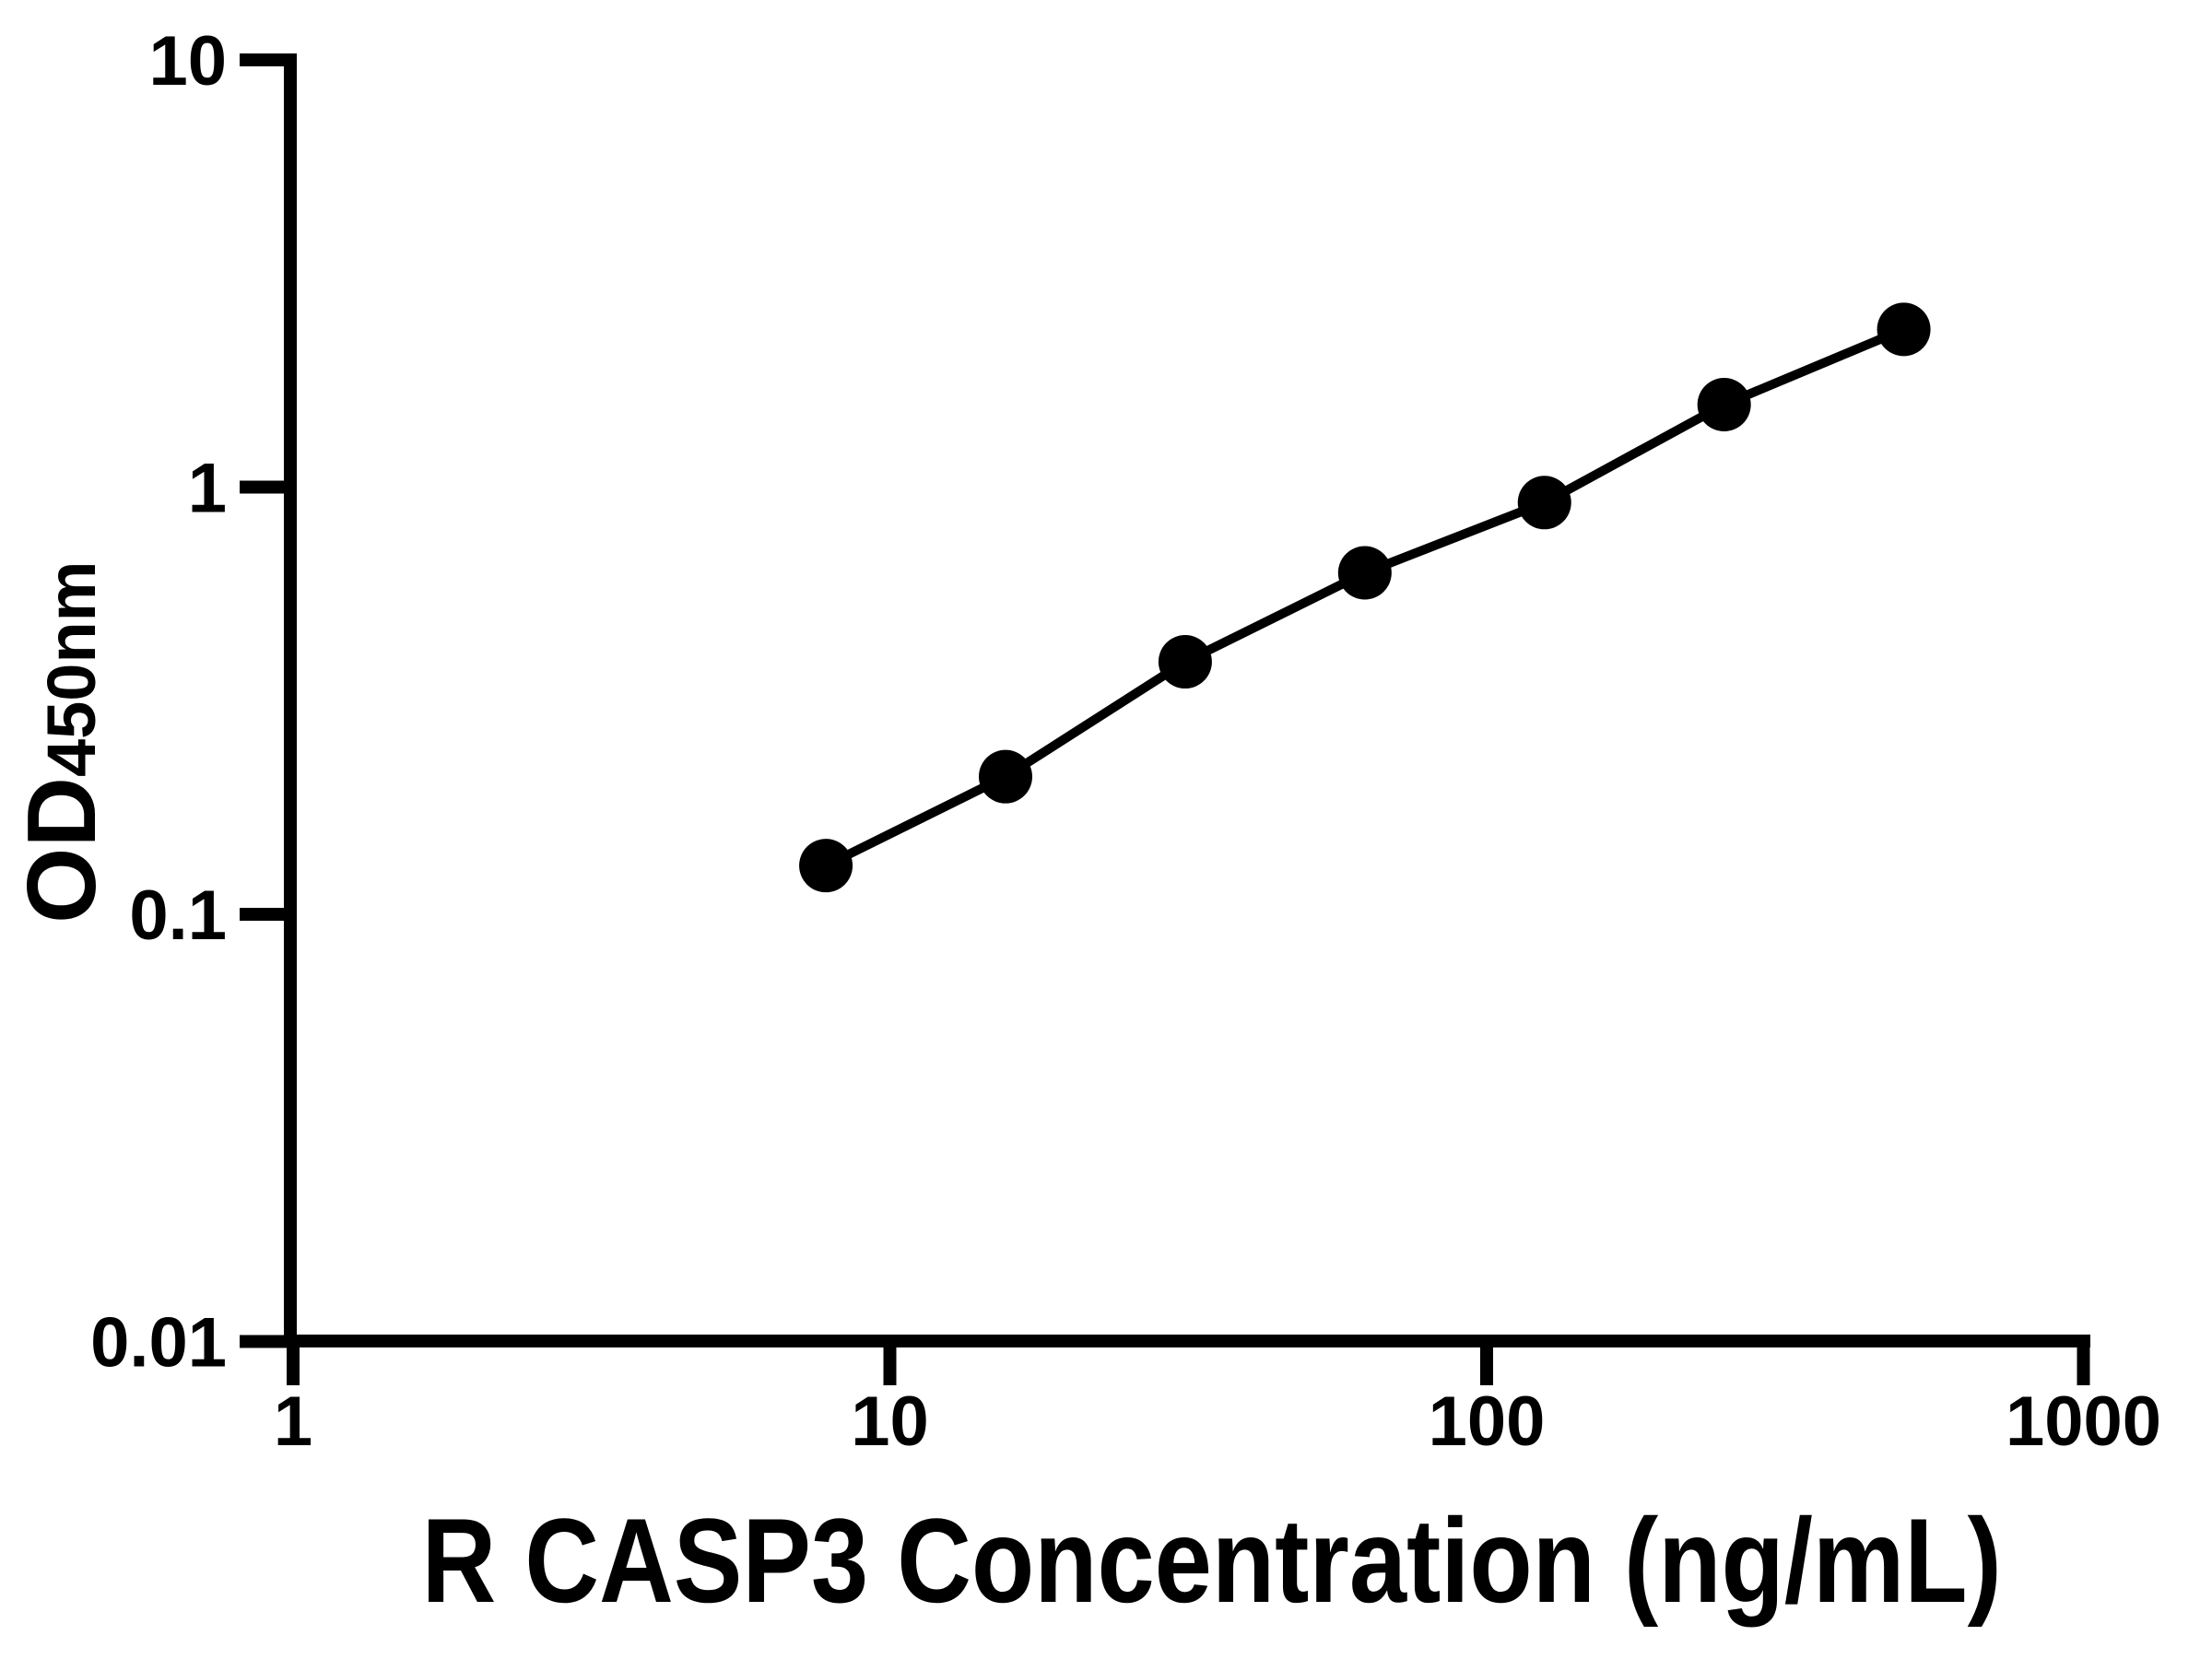  I want to click on x-tick-label: 1, so click(293, 1421).